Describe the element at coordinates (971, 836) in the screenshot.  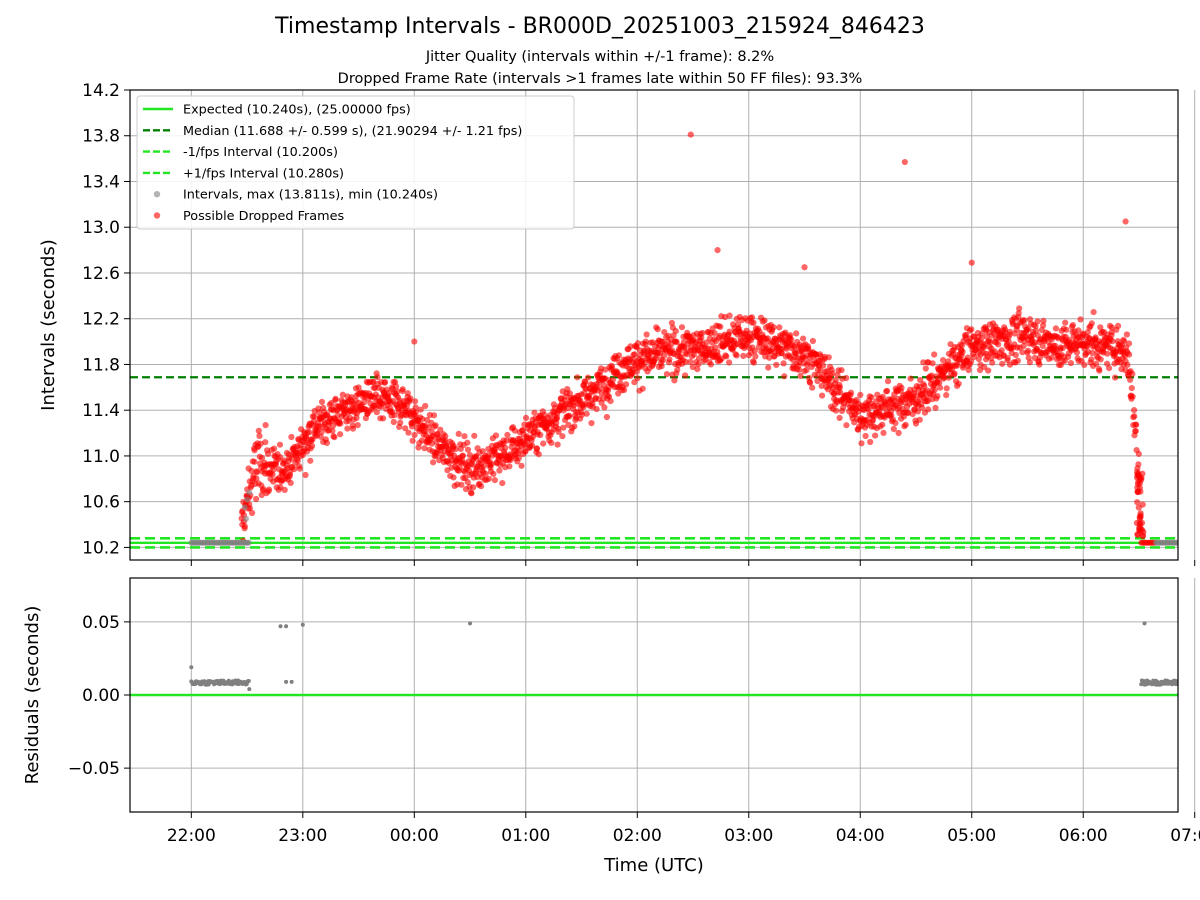
I see `x-tick-label: 05:00` at that location.